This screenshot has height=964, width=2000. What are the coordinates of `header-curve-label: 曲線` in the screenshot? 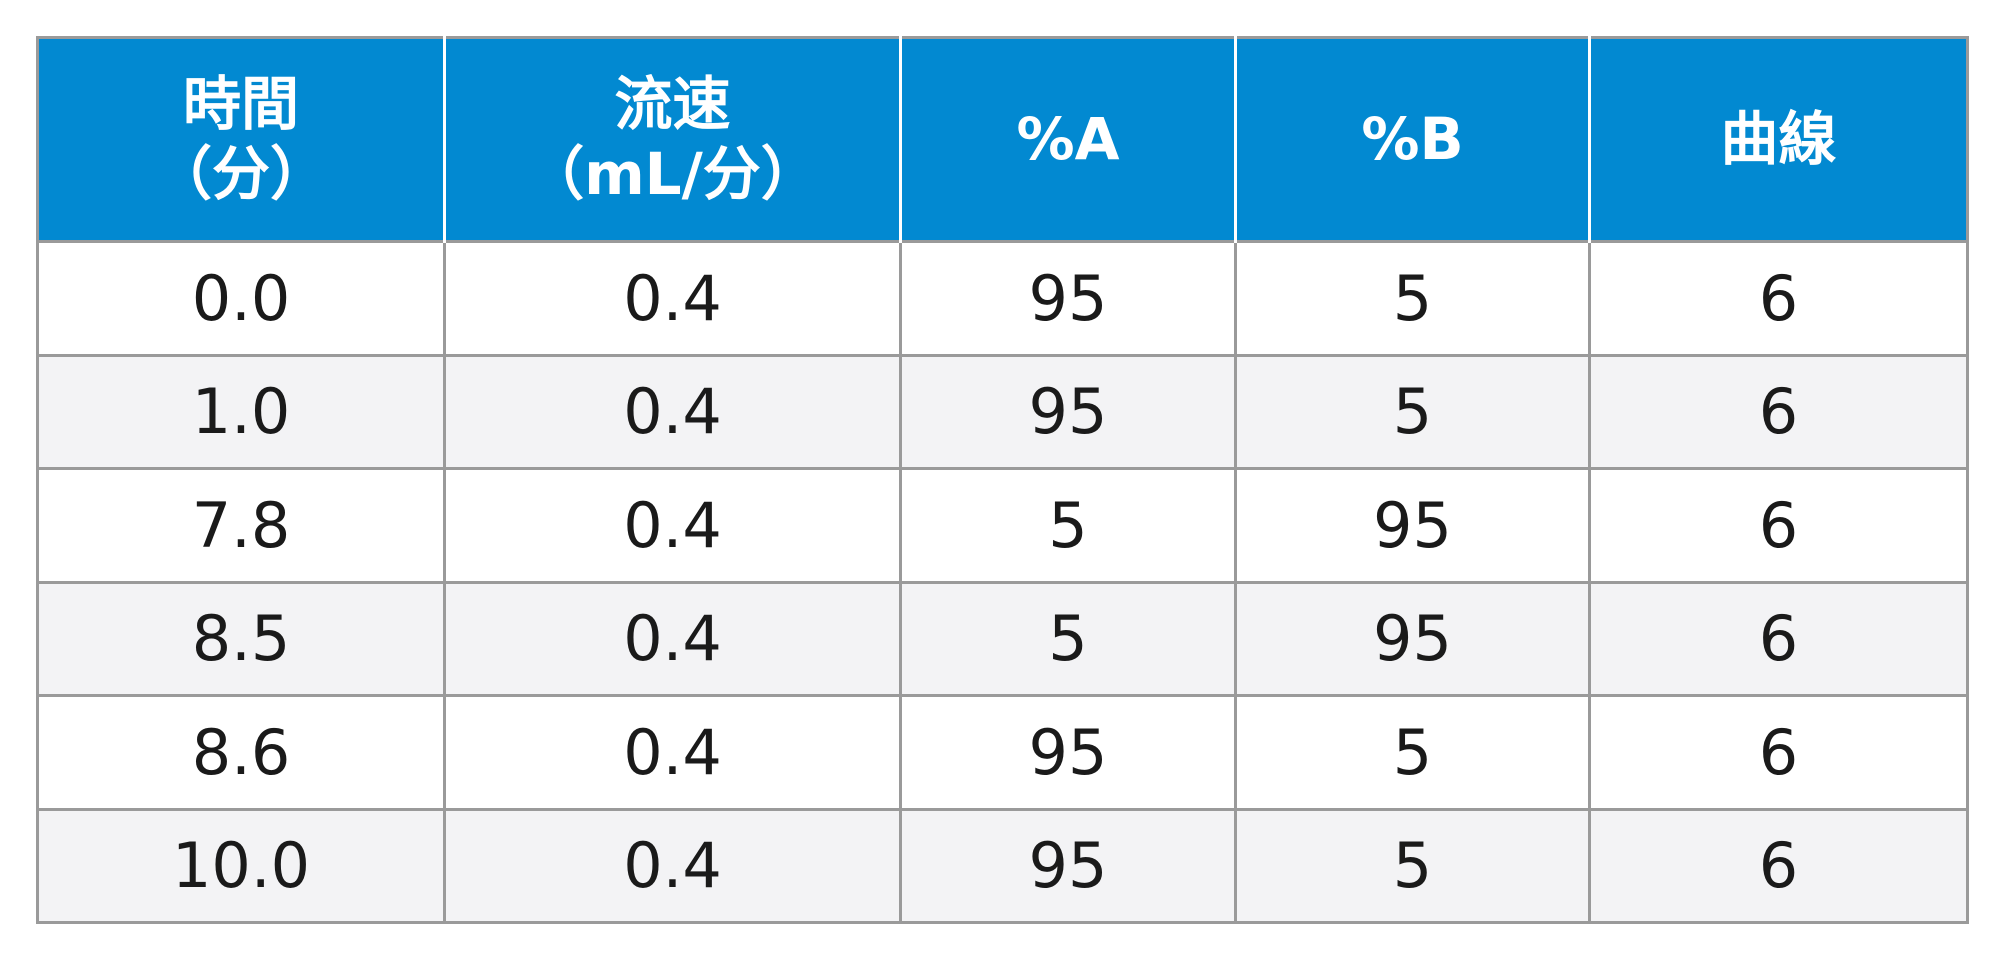 It's located at (1778, 138).